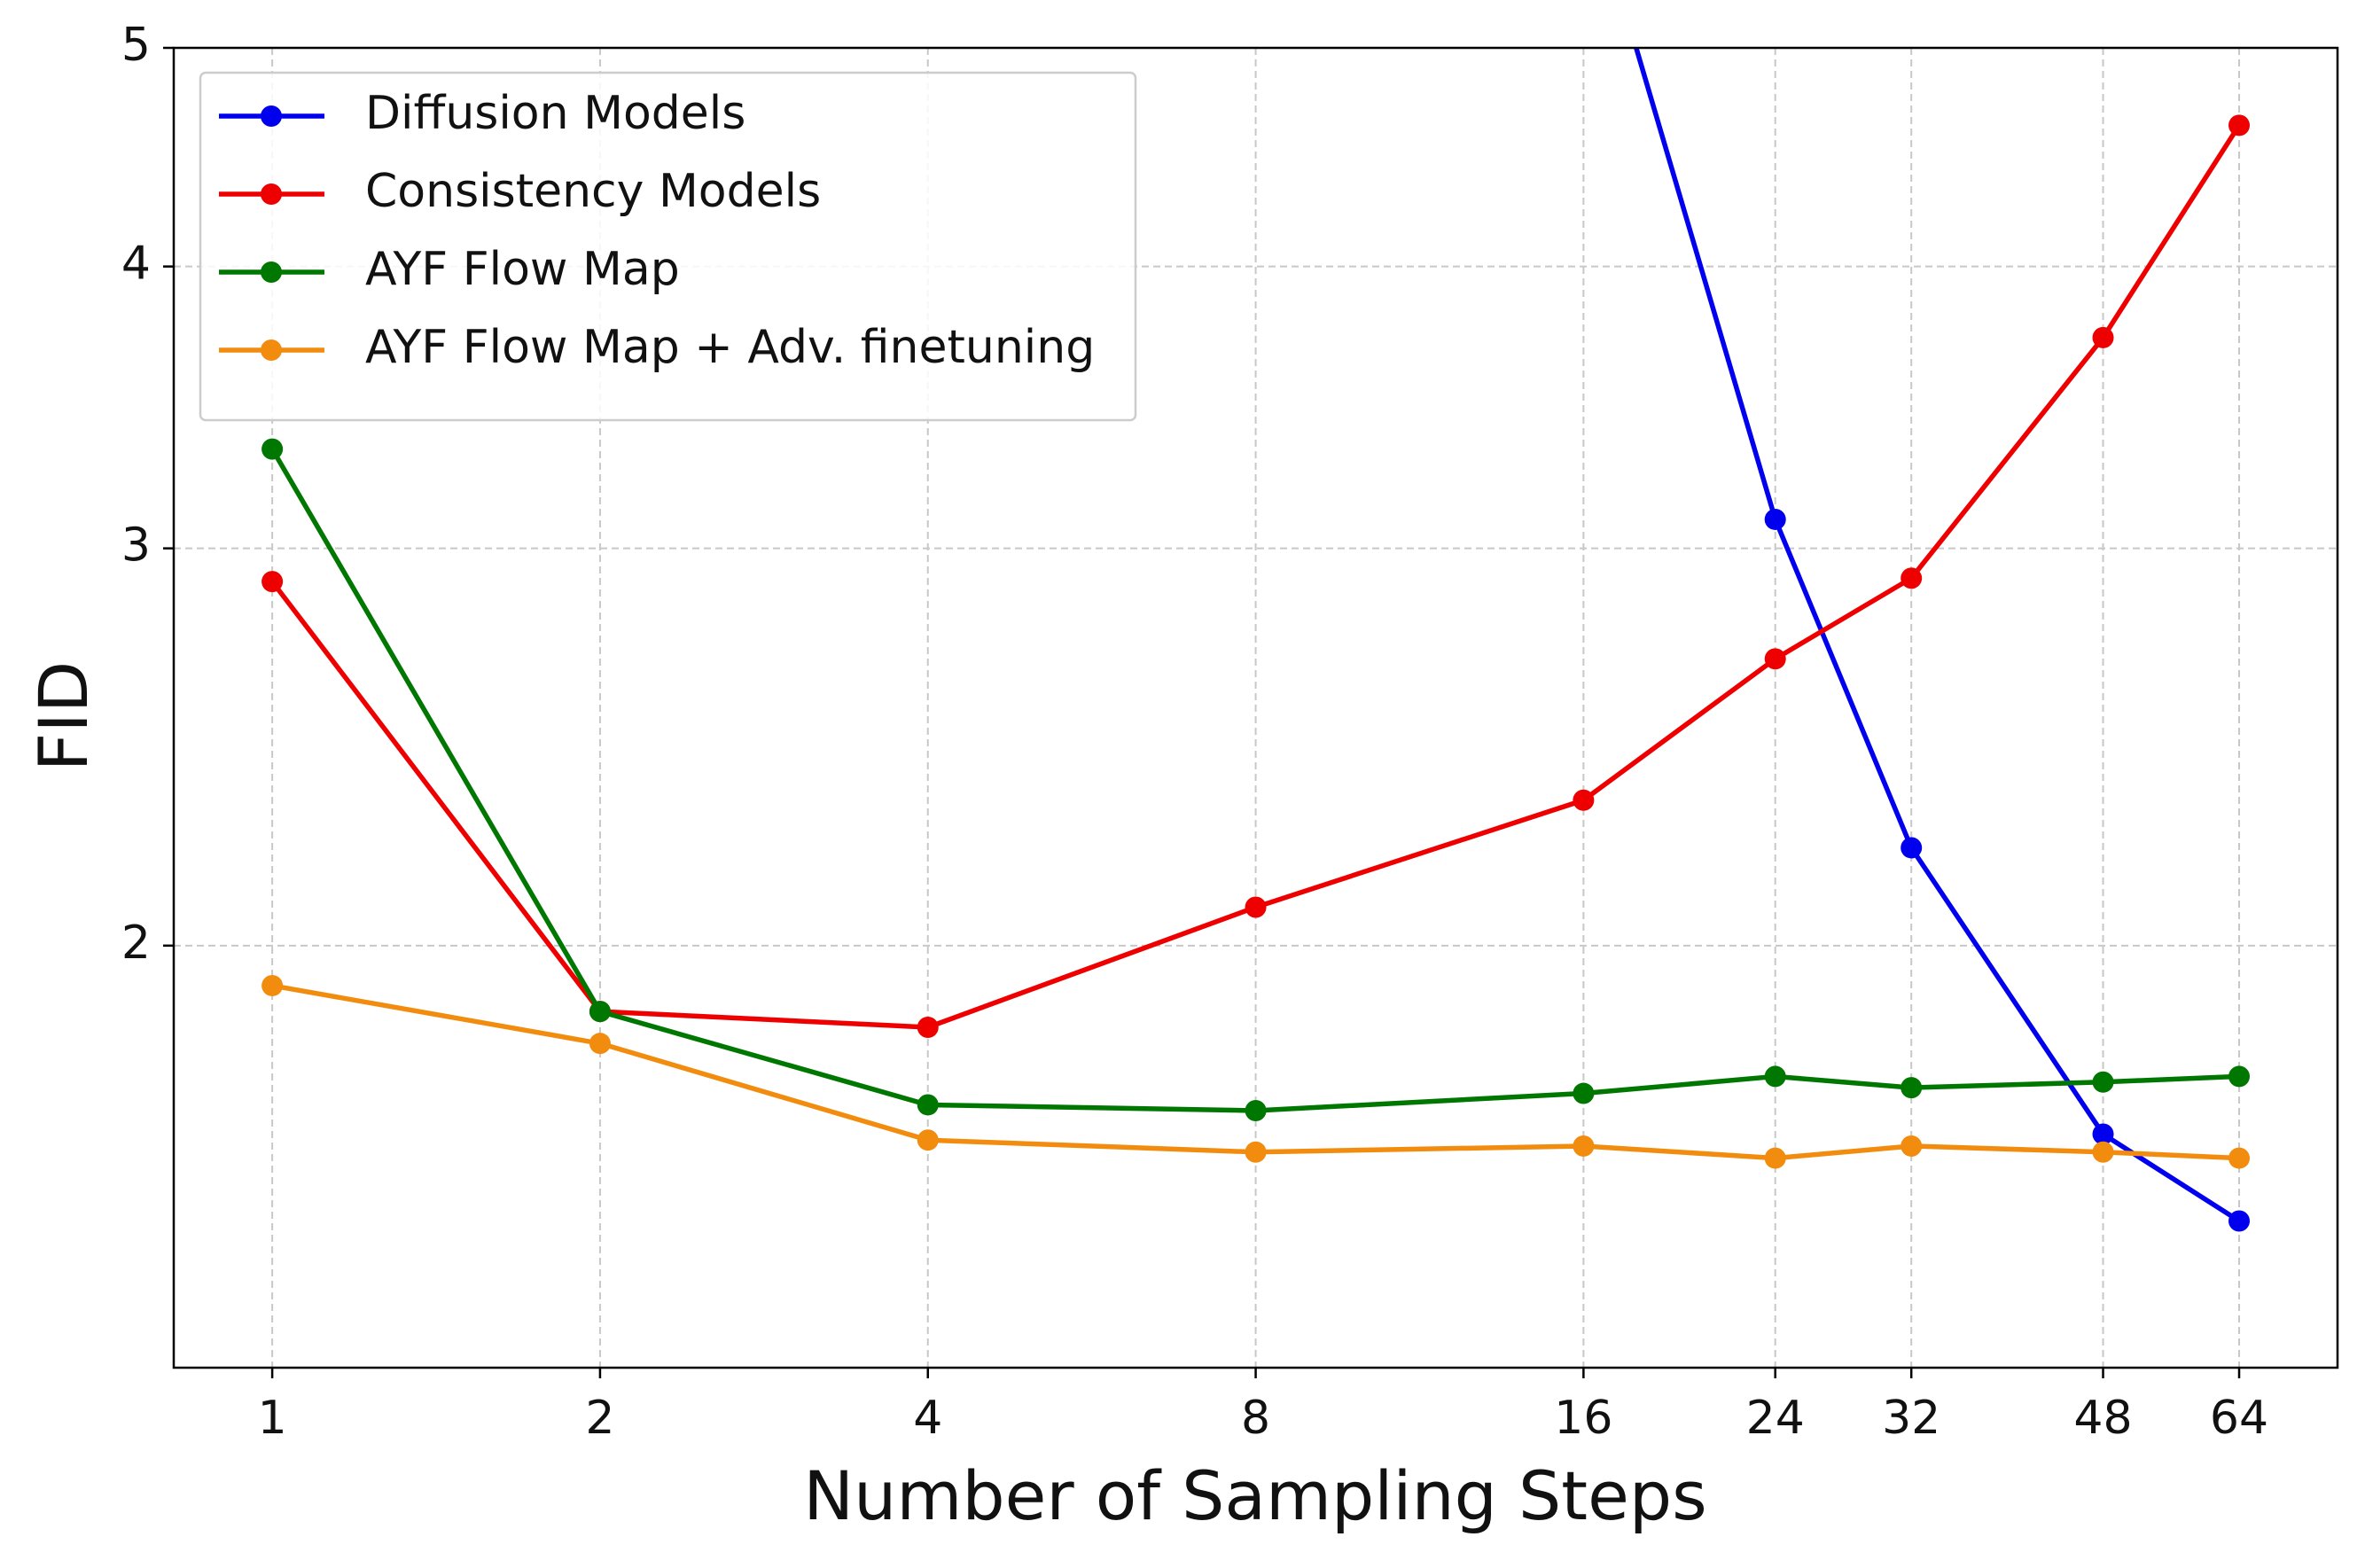 The height and width of the screenshot is (1568, 2365). What do you see at coordinates (730, 347) in the screenshot?
I see `legend-label: AYF Flow Map + Adv. finetuning` at bounding box center [730, 347].